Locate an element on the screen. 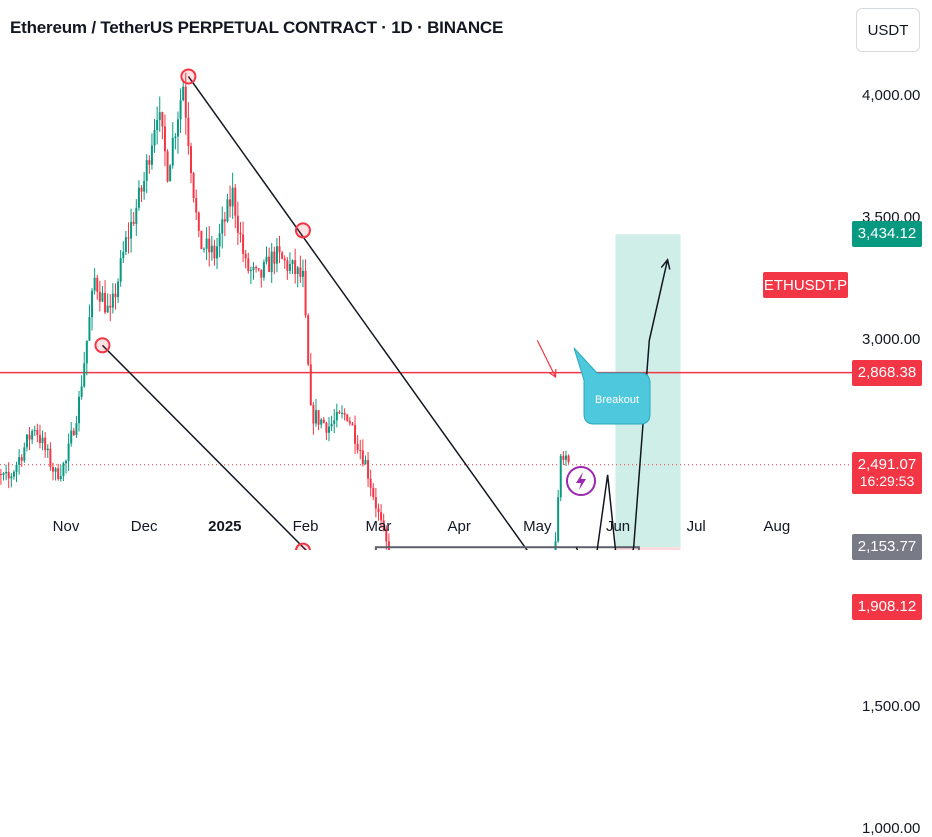  support-box is located at coordinates (507, 548).